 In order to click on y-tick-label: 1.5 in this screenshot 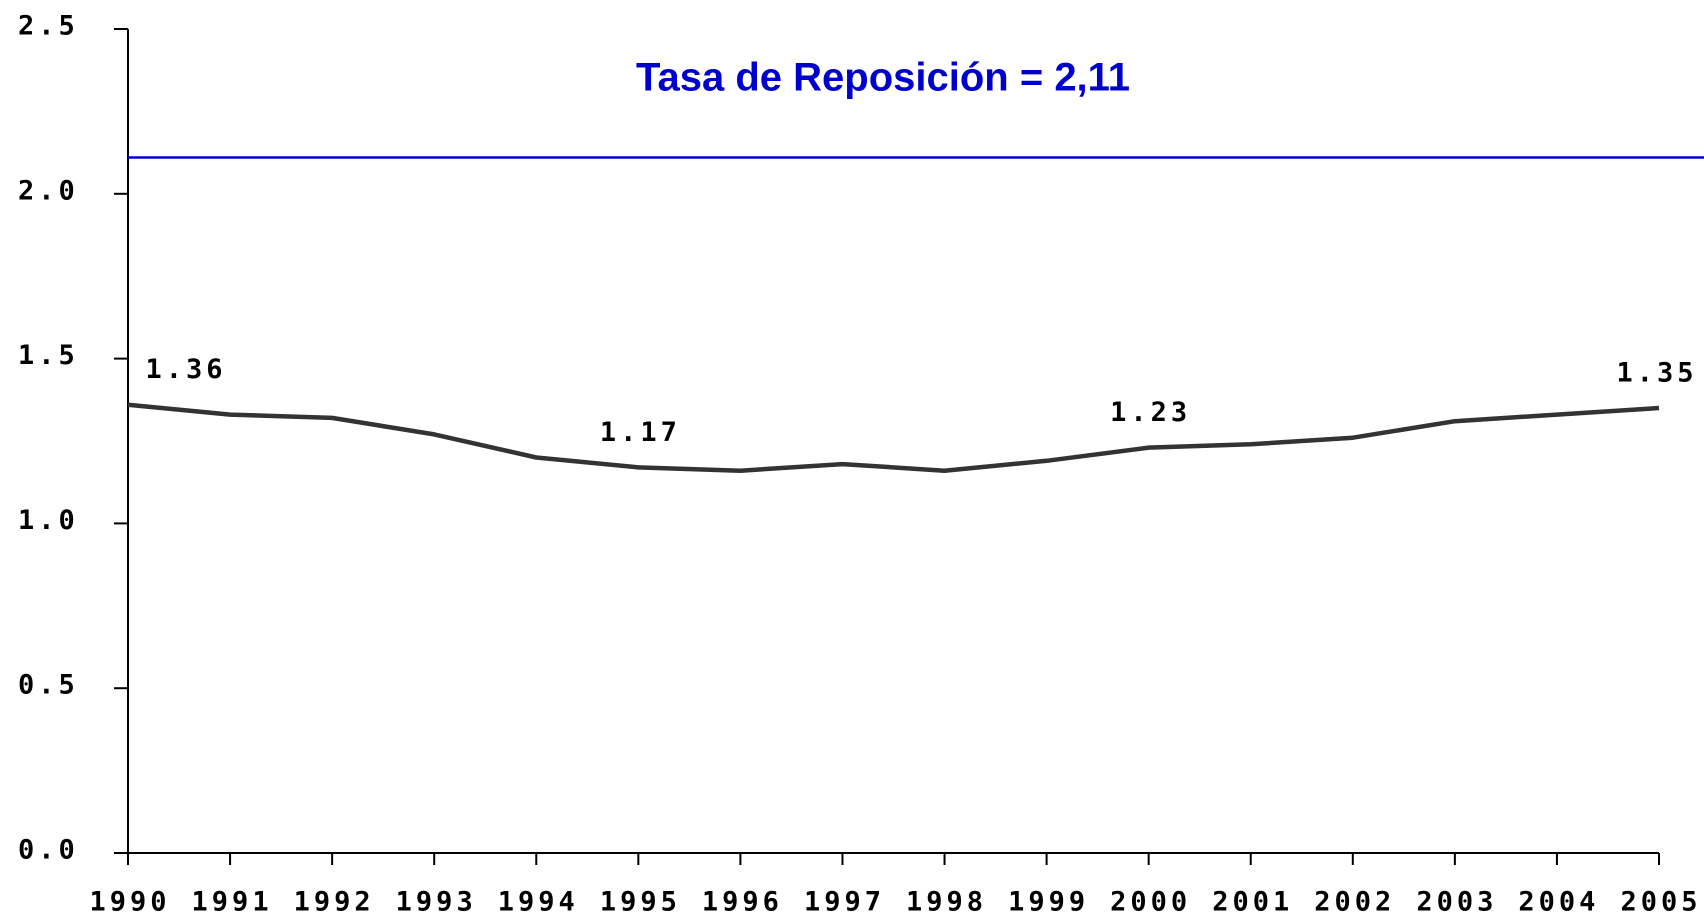, I will do `click(48, 355)`.